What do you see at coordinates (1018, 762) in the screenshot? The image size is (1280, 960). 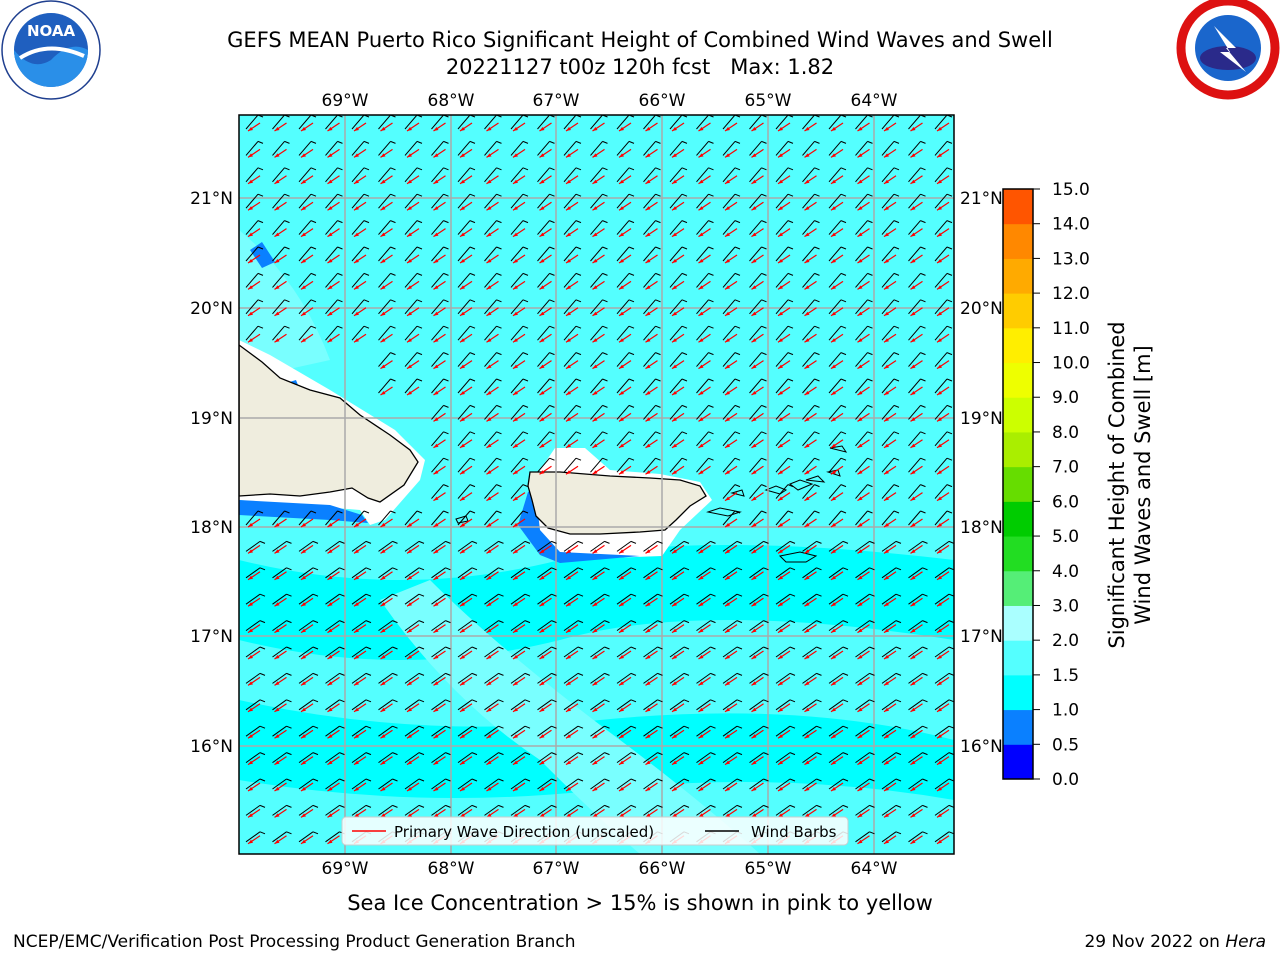 I see `colorbar-segment` at bounding box center [1018, 762].